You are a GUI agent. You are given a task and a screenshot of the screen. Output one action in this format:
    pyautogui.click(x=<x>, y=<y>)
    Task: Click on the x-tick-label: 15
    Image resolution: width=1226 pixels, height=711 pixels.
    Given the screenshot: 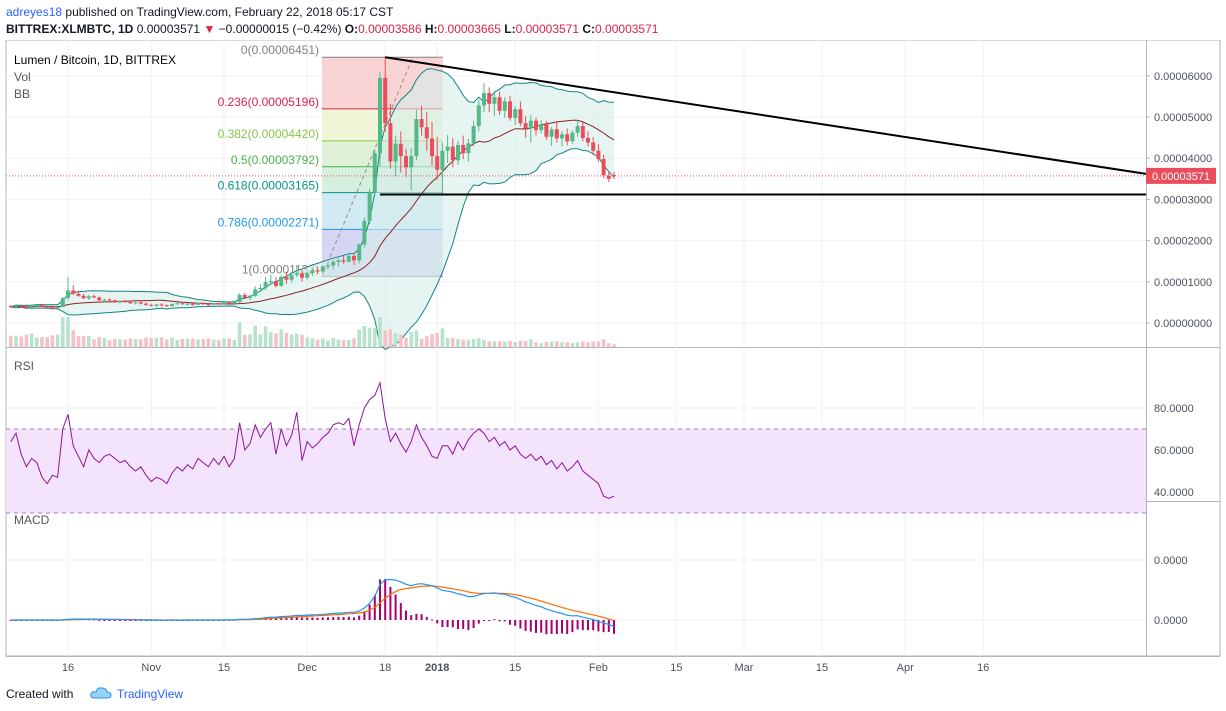 What is the action you would take?
    pyautogui.click(x=515, y=668)
    